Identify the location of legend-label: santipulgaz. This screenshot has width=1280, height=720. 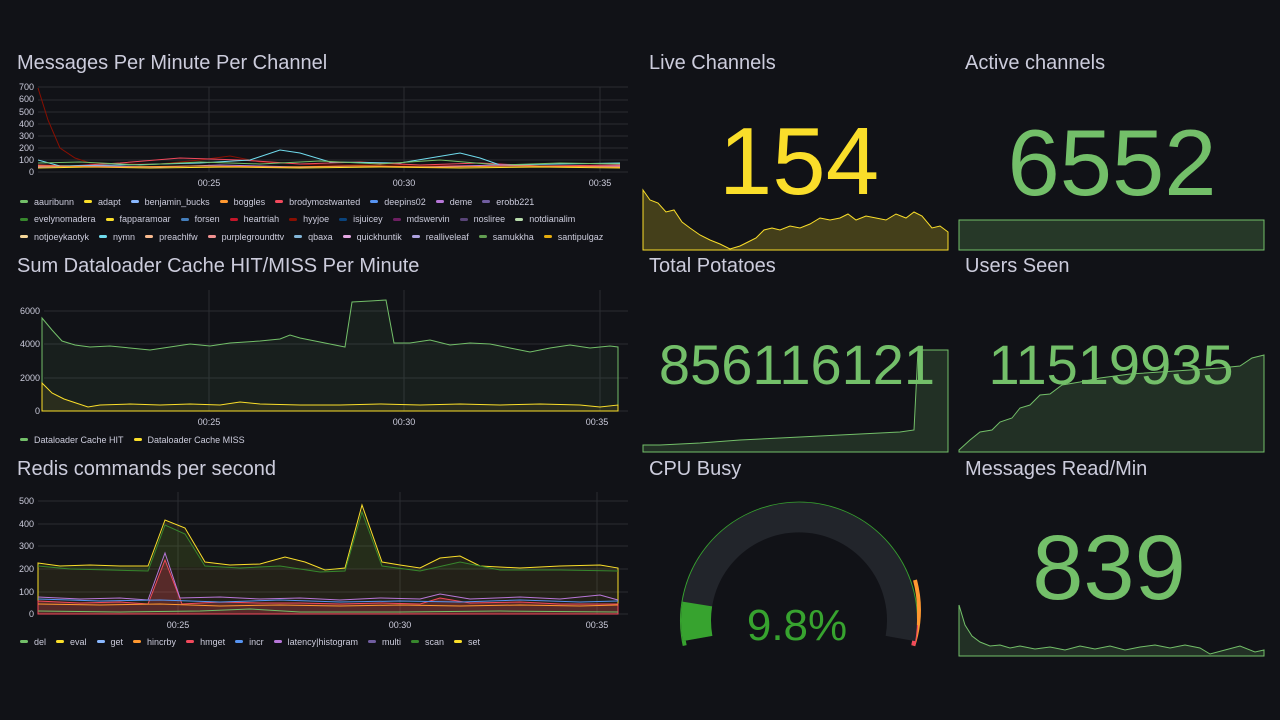
(580, 236).